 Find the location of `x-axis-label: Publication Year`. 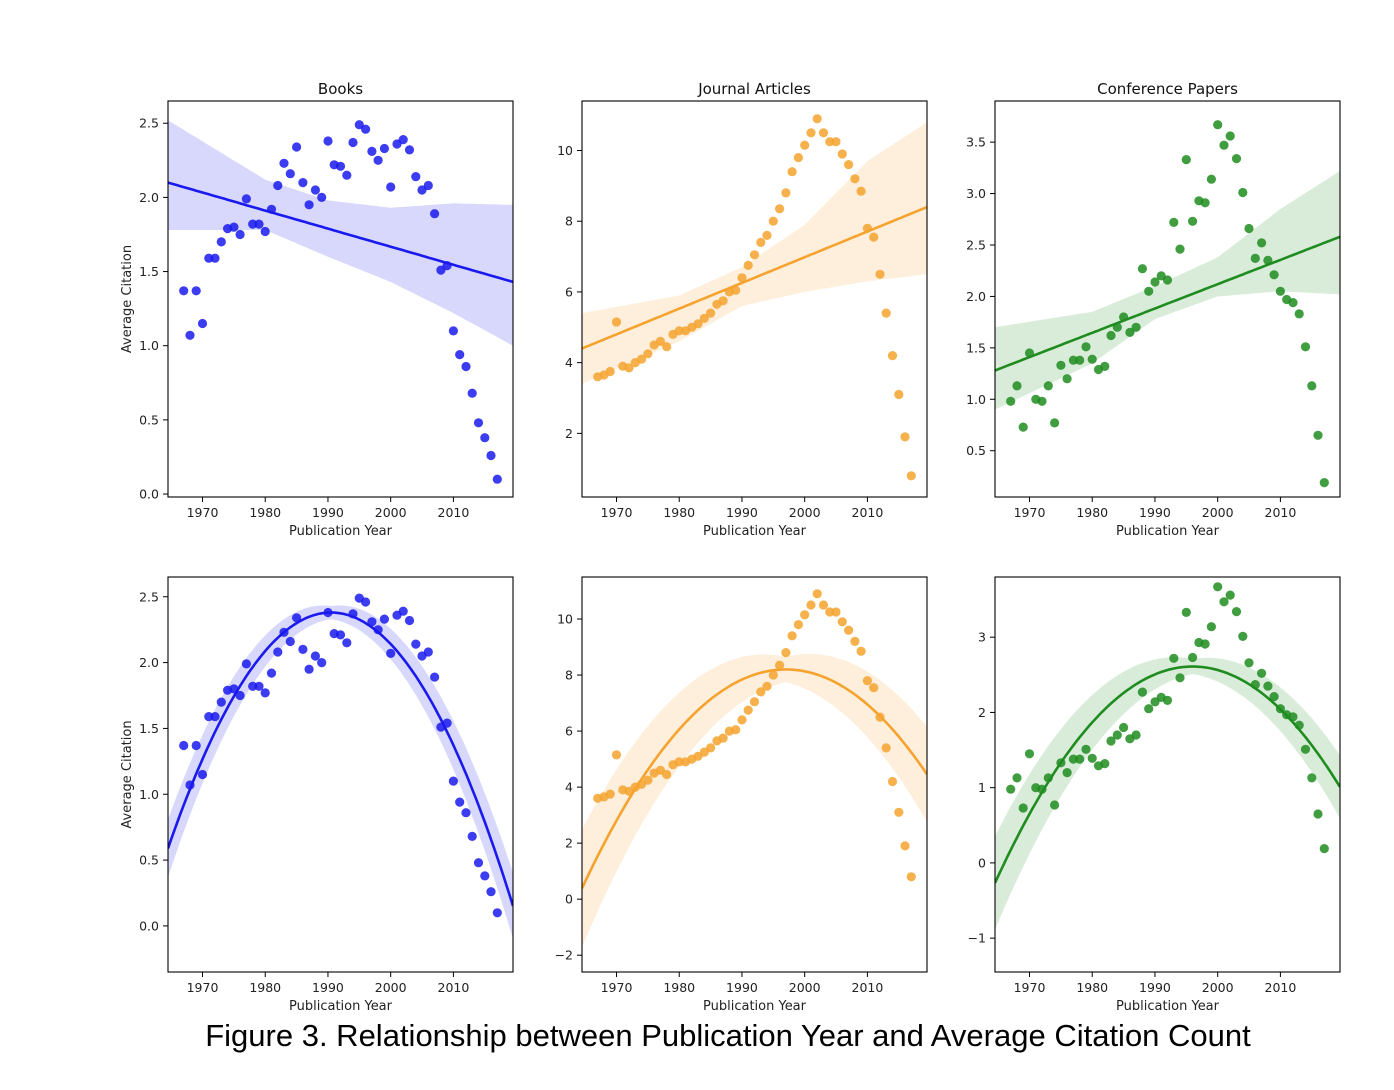

x-axis-label: Publication Year is located at coordinates (755, 1006).